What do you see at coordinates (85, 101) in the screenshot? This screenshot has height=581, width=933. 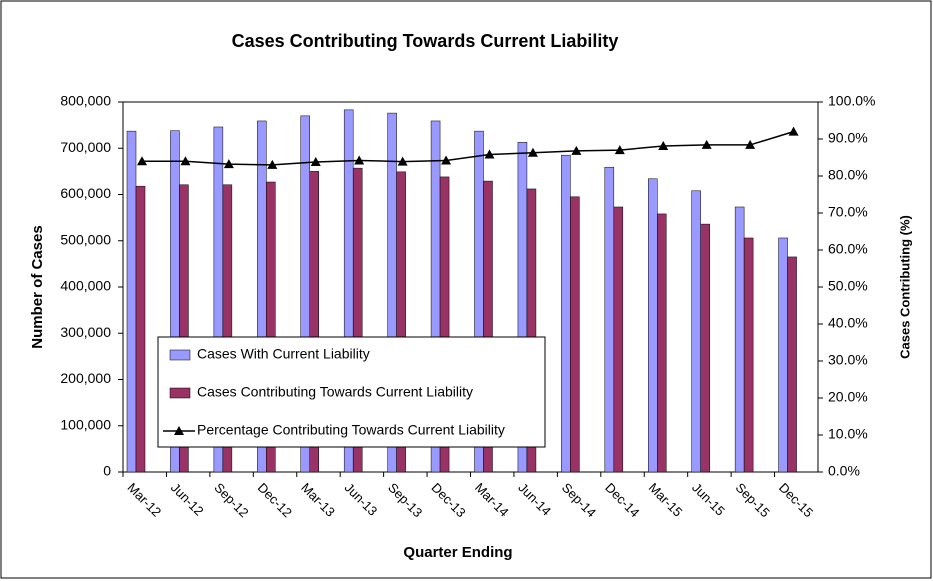 I see `y-tick-label: 800,000` at bounding box center [85, 101].